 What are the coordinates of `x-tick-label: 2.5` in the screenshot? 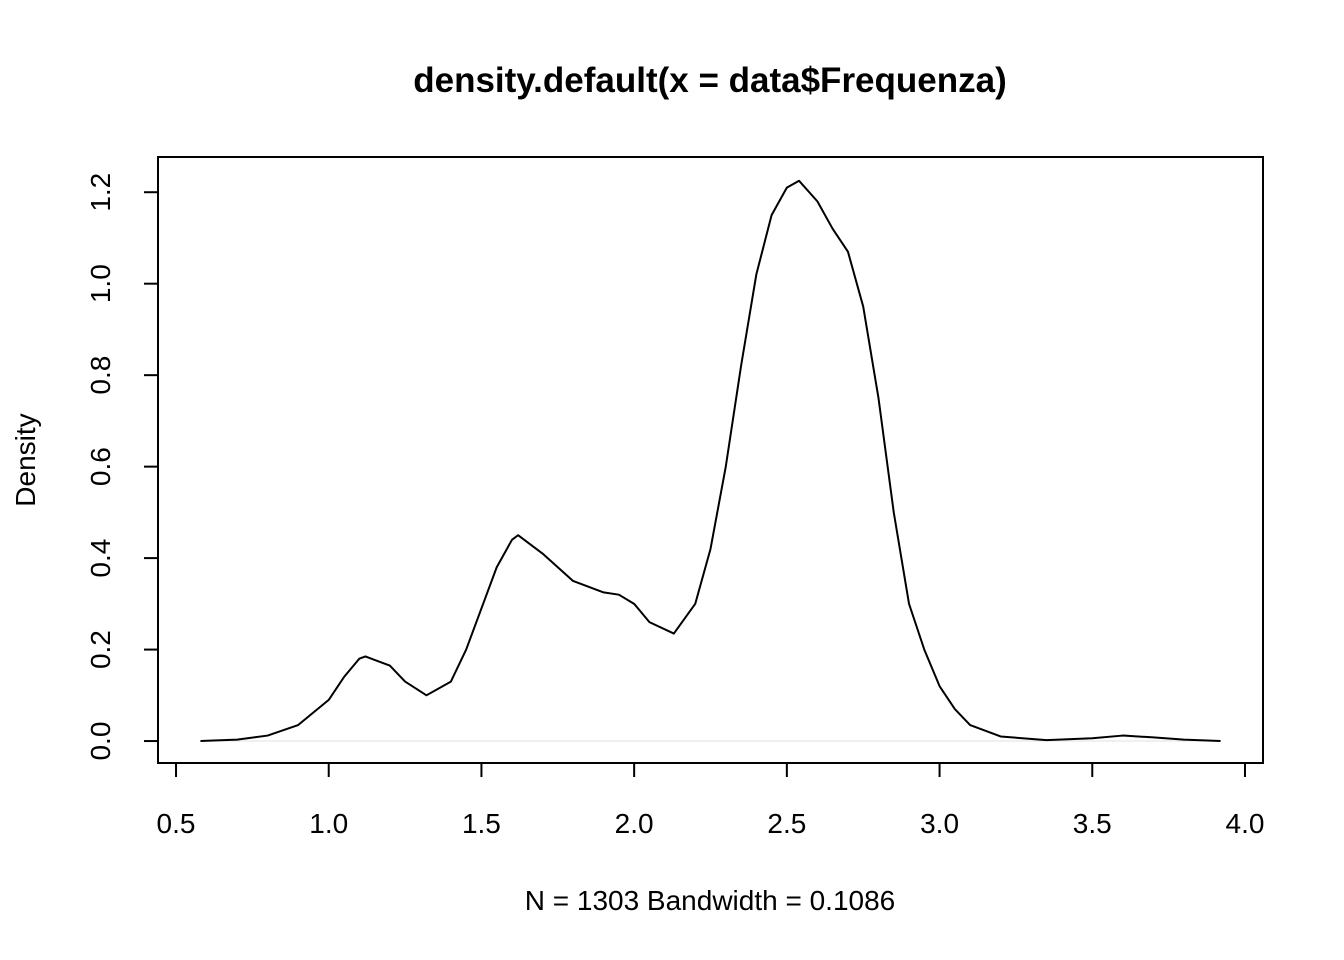 It's located at (786, 823).